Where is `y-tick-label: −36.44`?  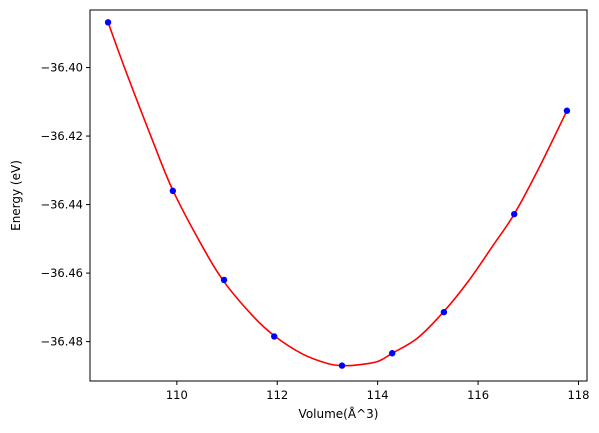 y-tick-label: −36.44 is located at coordinates (61, 205).